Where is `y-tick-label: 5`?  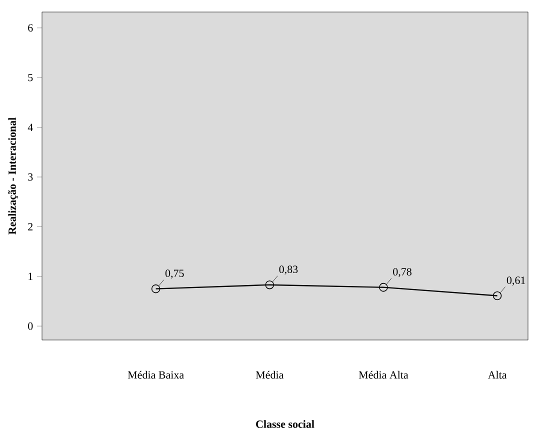 y-tick-label: 5 is located at coordinates (30, 78).